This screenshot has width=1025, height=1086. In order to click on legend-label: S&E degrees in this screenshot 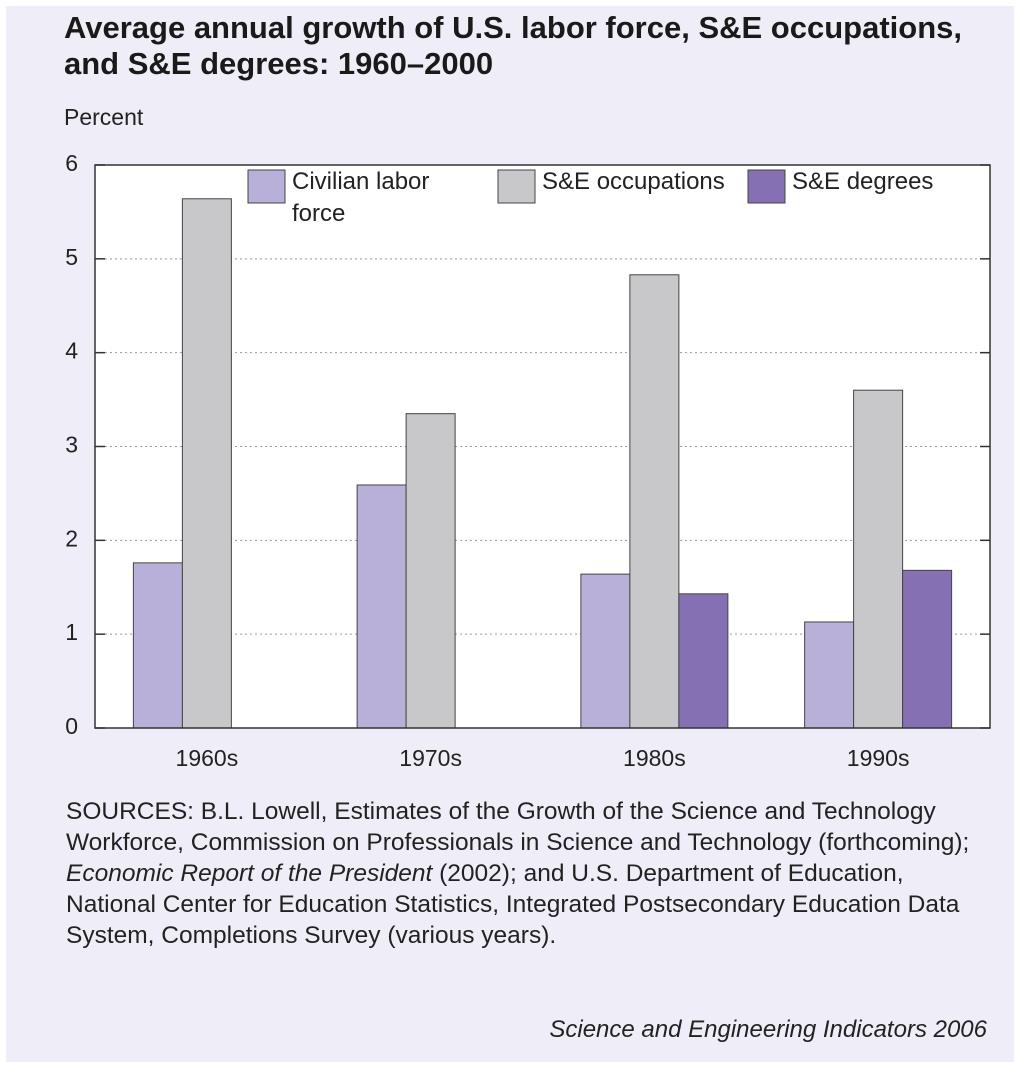, I will do `click(863, 181)`.